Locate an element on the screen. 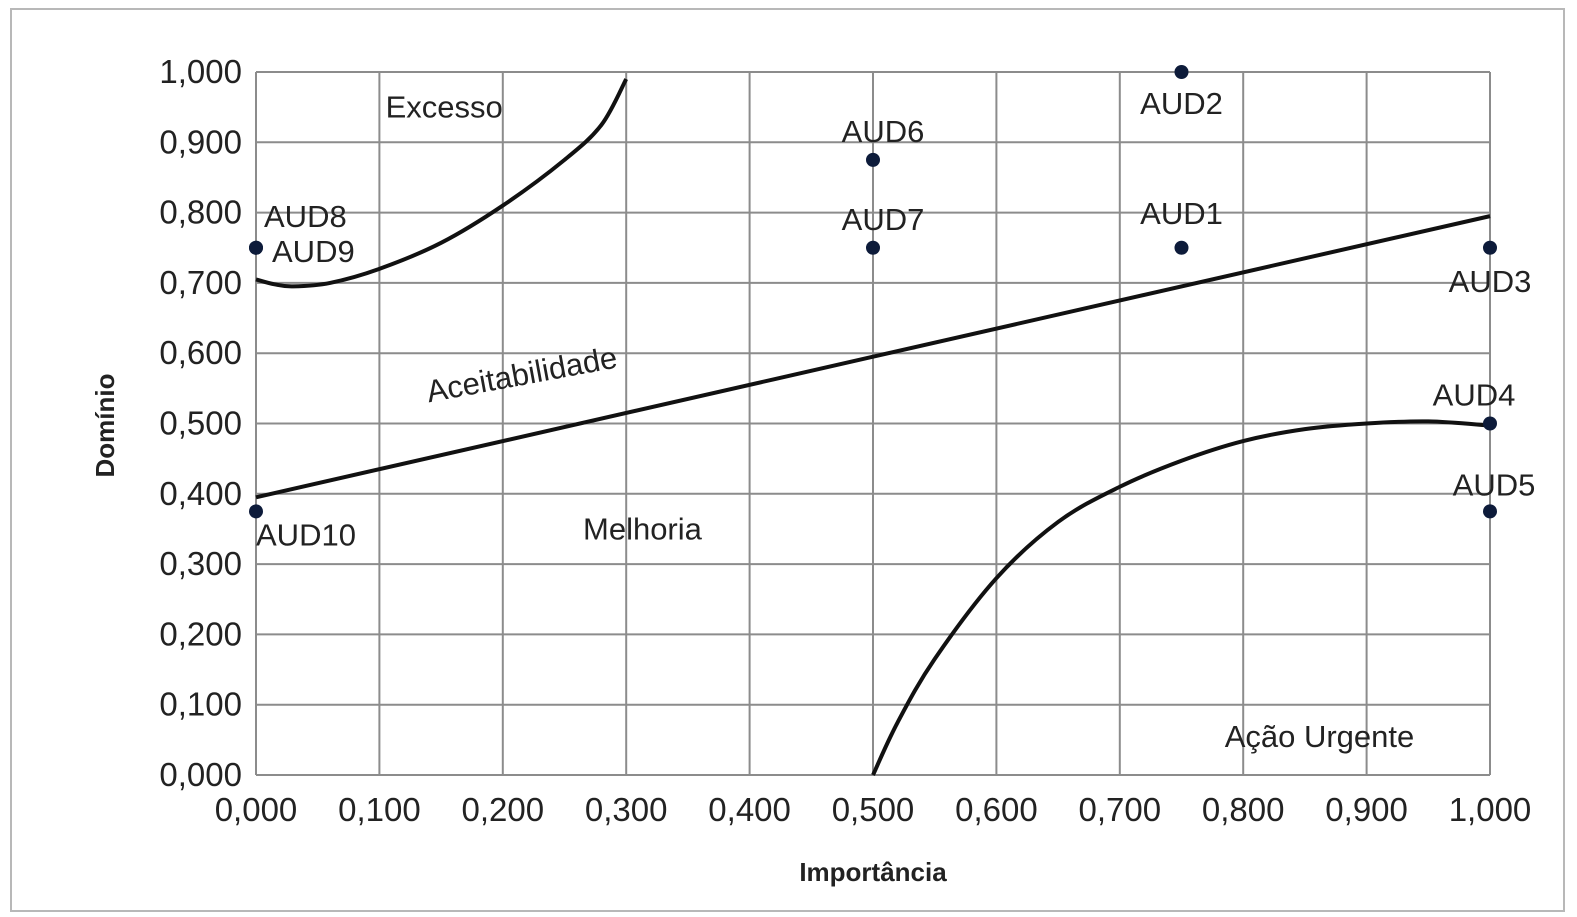  data-point-aud1 is located at coordinates (1181, 247).